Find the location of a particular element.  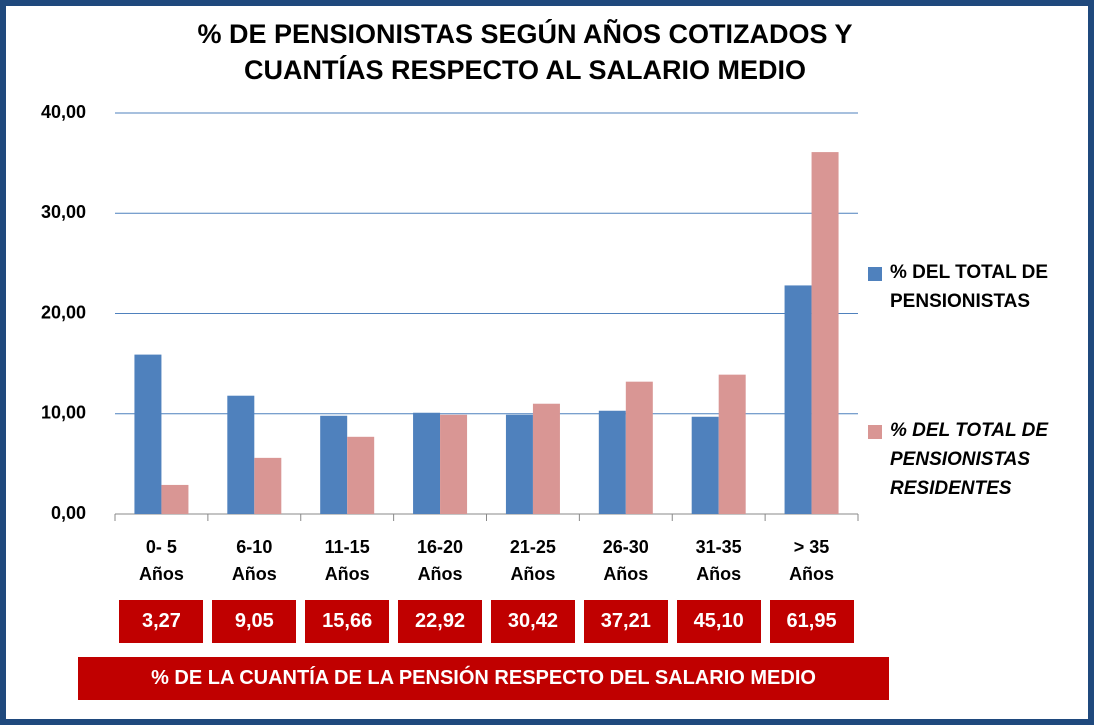

y-tick-label: 0,00 is located at coordinates (68, 513).